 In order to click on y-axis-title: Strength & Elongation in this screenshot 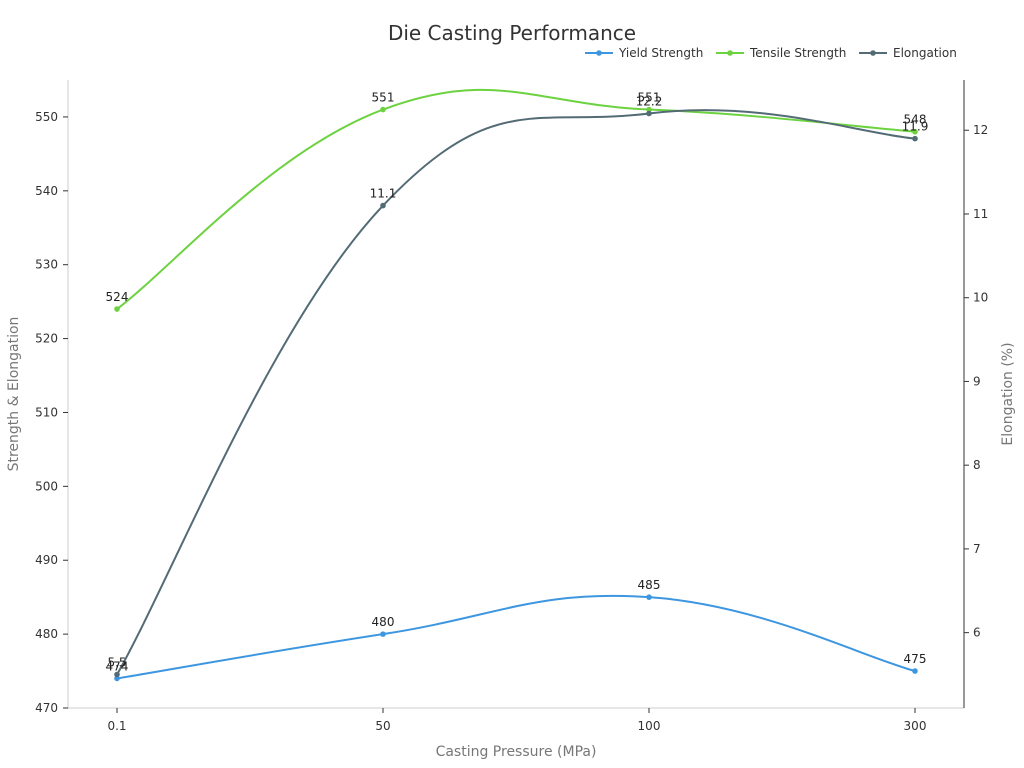, I will do `click(14, 394)`.